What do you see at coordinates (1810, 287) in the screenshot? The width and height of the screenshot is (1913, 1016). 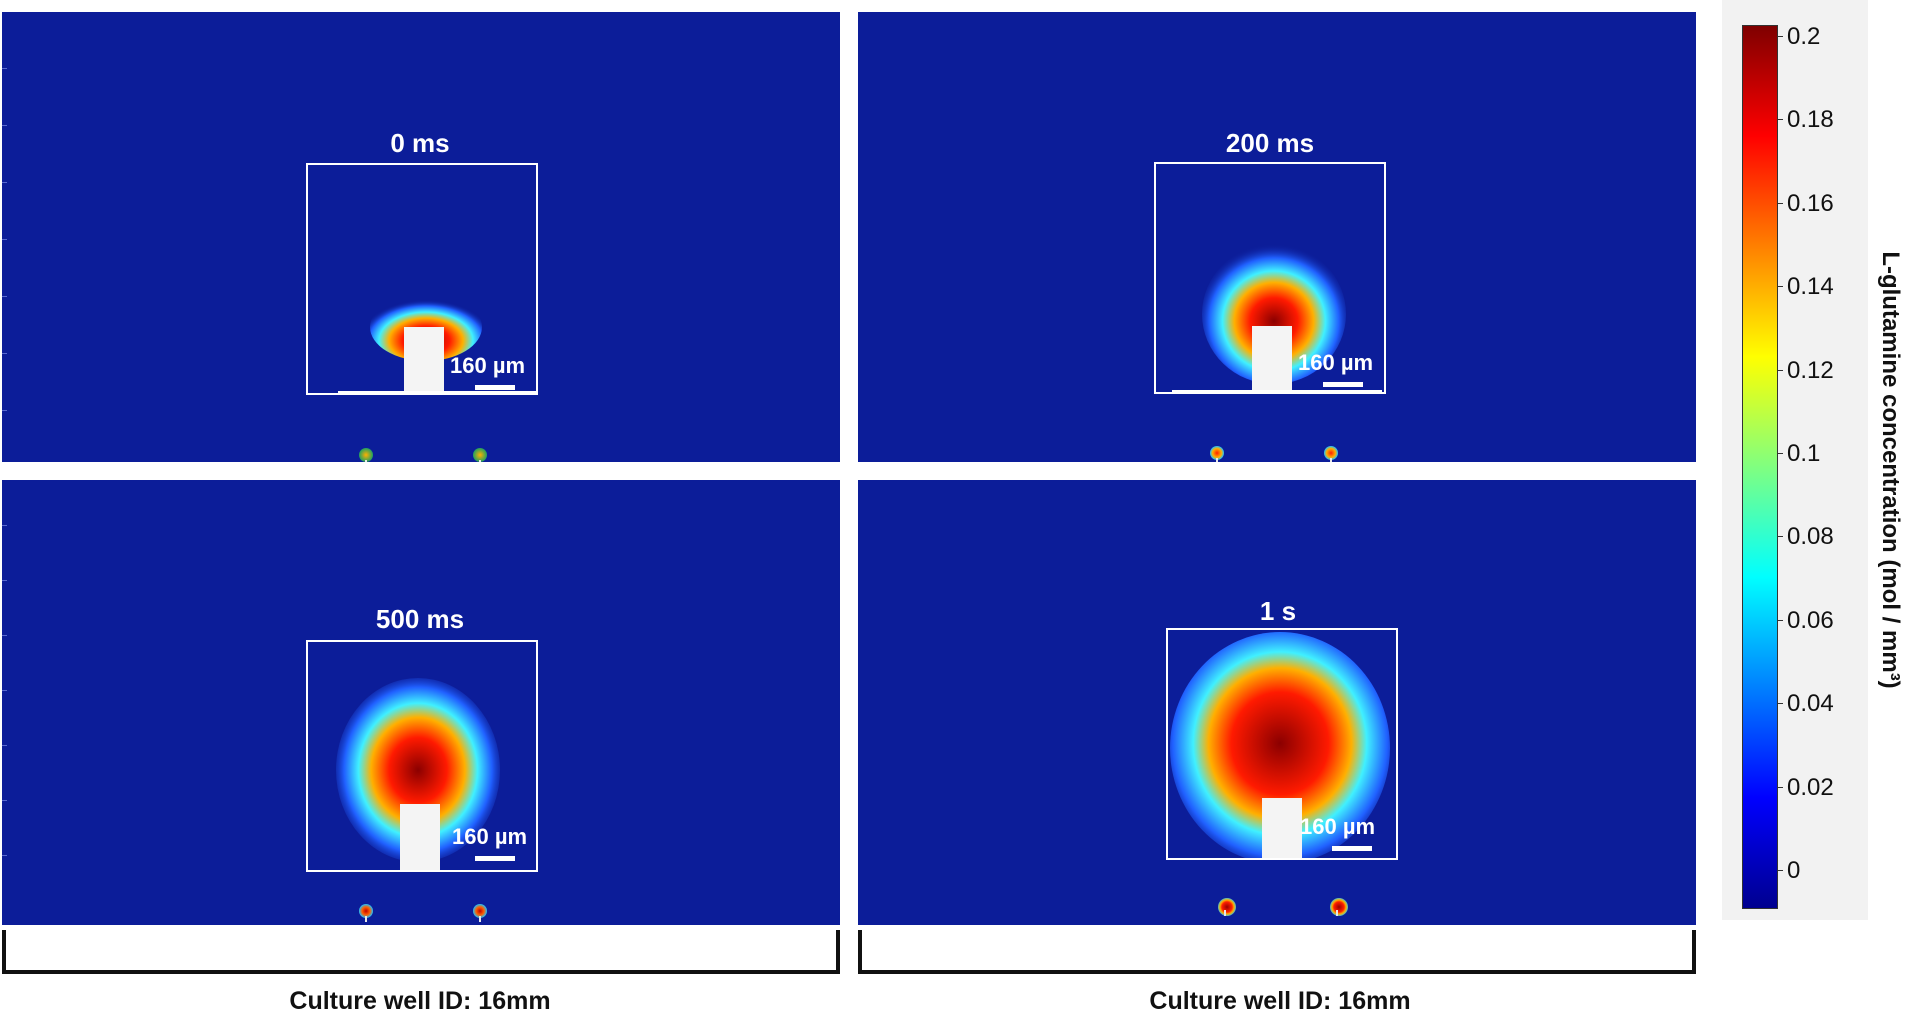 I see `colorbar-tick-label: 0.14` at bounding box center [1810, 287].